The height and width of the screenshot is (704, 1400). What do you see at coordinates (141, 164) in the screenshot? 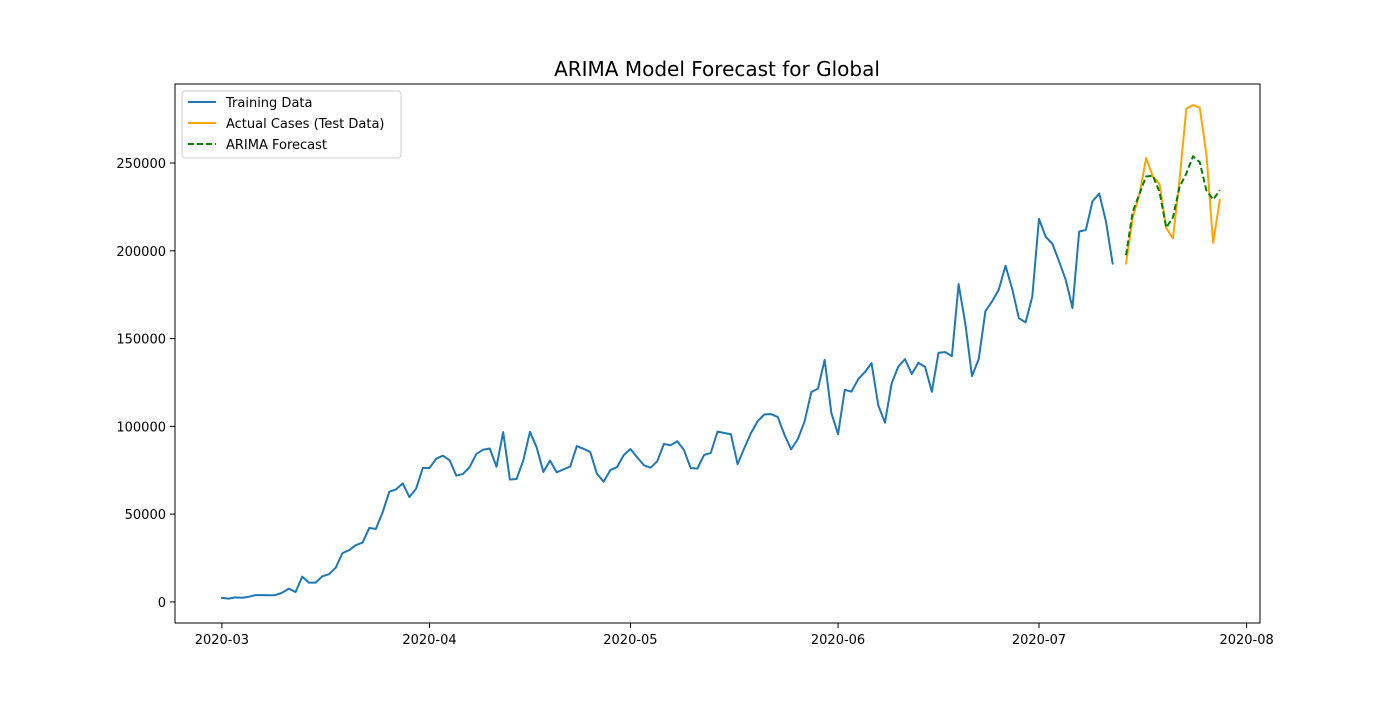
I see `y-tick-label: 250000` at bounding box center [141, 164].